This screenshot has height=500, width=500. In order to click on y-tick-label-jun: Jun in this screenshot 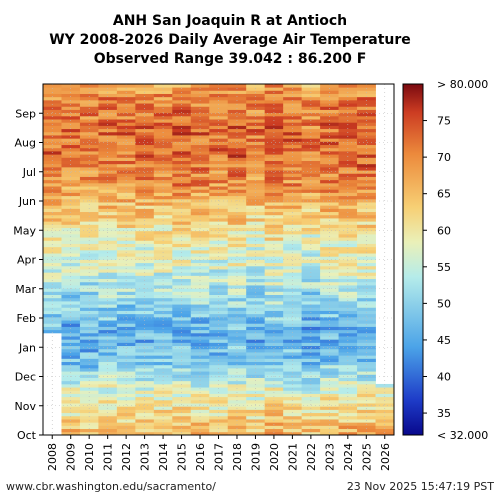, I will do `click(27, 201)`.